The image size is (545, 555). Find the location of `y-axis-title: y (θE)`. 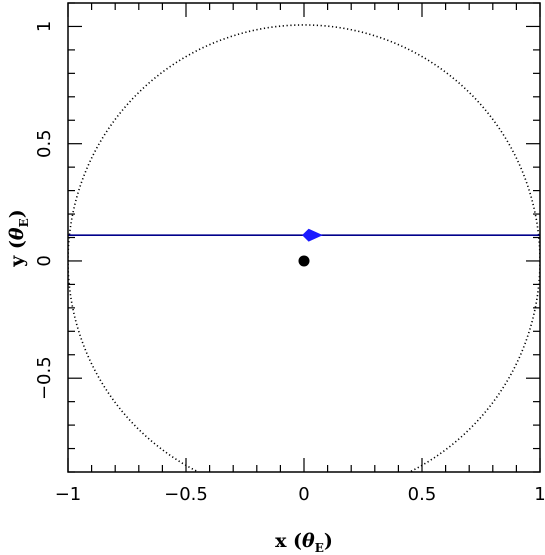

y-axis-title: y (θE) is located at coordinates (18, 238).